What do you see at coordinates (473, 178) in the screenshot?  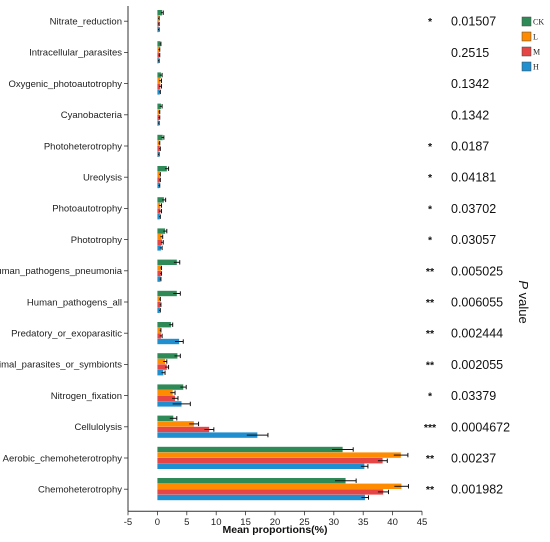 I see `p-value: 0.04181` at bounding box center [473, 178].